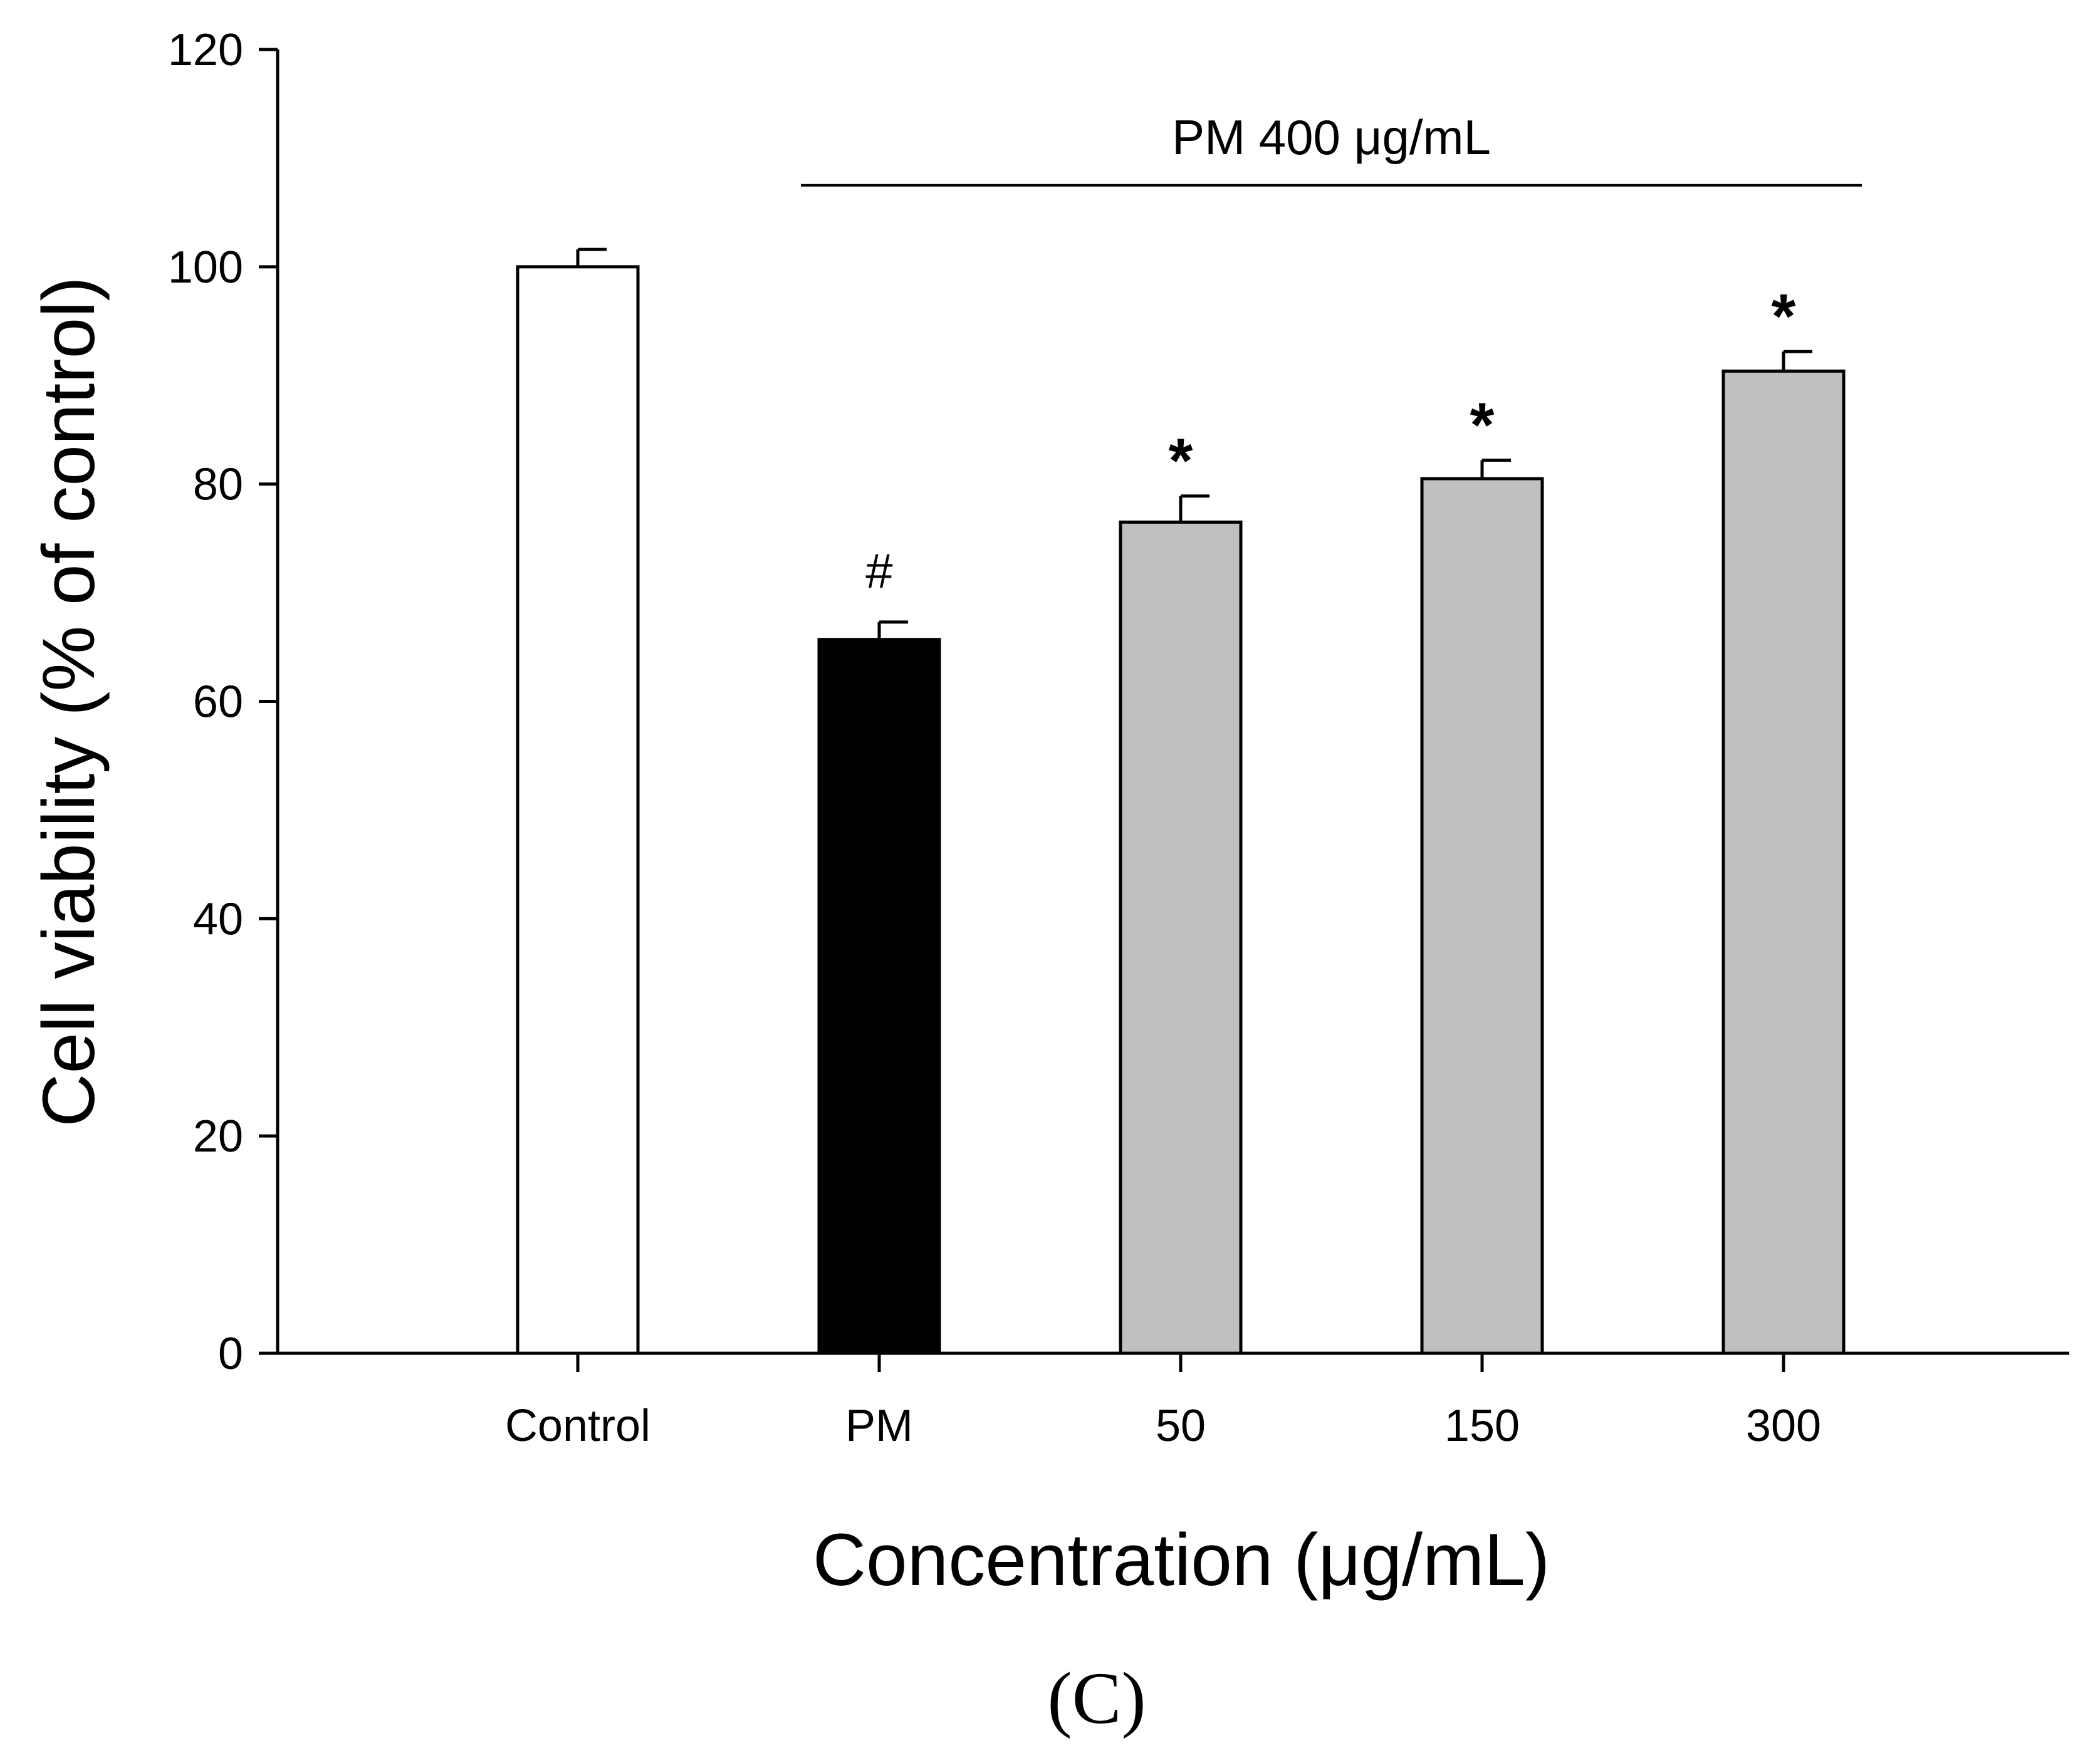  I want to click on y-tick-label-60: 60, so click(218, 702).